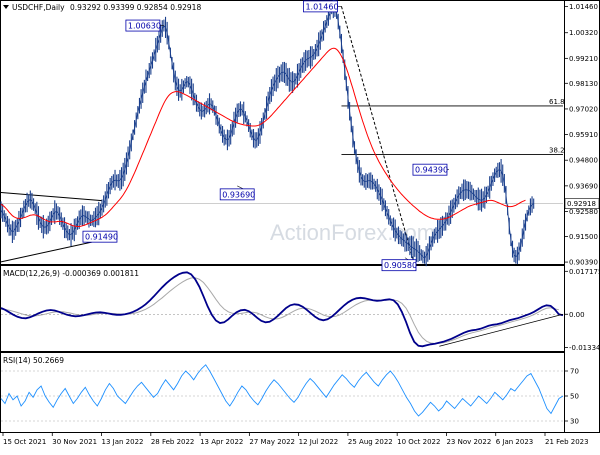 The image size is (600, 455). I want to click on callout-label: 0.94390, so click(431, 170).